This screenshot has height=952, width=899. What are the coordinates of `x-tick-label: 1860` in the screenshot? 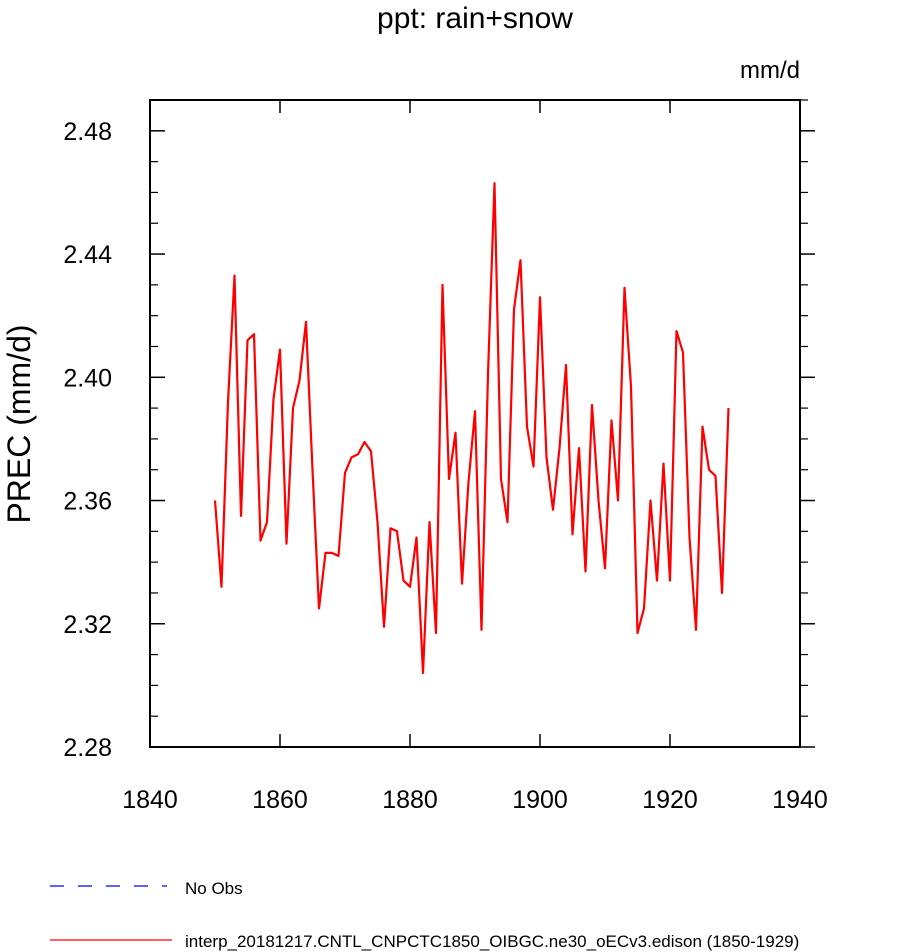 It's located at (280, 800).